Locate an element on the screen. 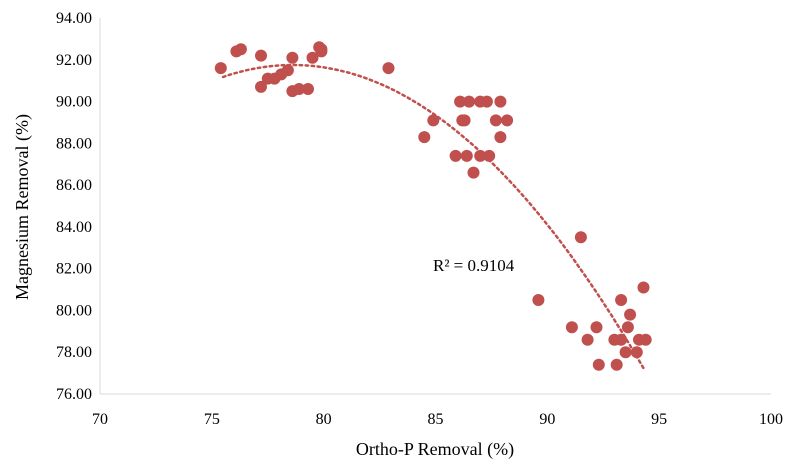  y-tick-label: 76.00 is located at coordinates (74, 394).